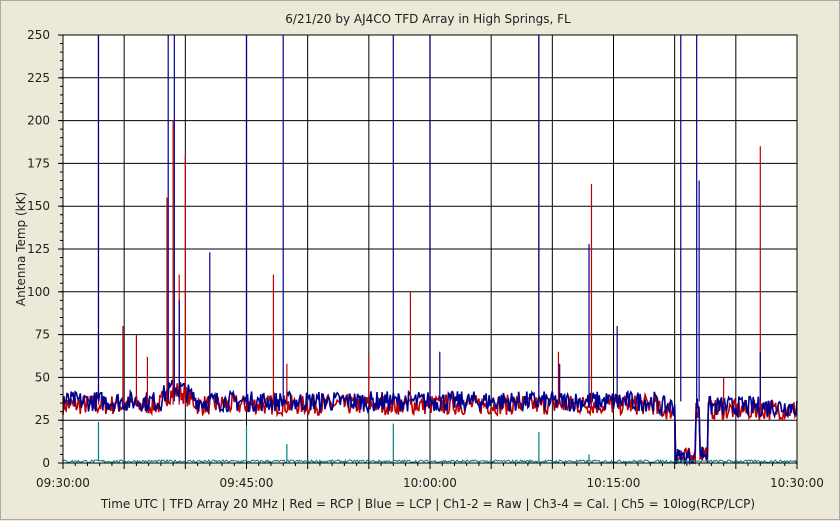 The image size is (840, 521). I want to click on y-tick-labels: 0 25 50 75 100 125 150 175 200 225 250, so click(45, 249).